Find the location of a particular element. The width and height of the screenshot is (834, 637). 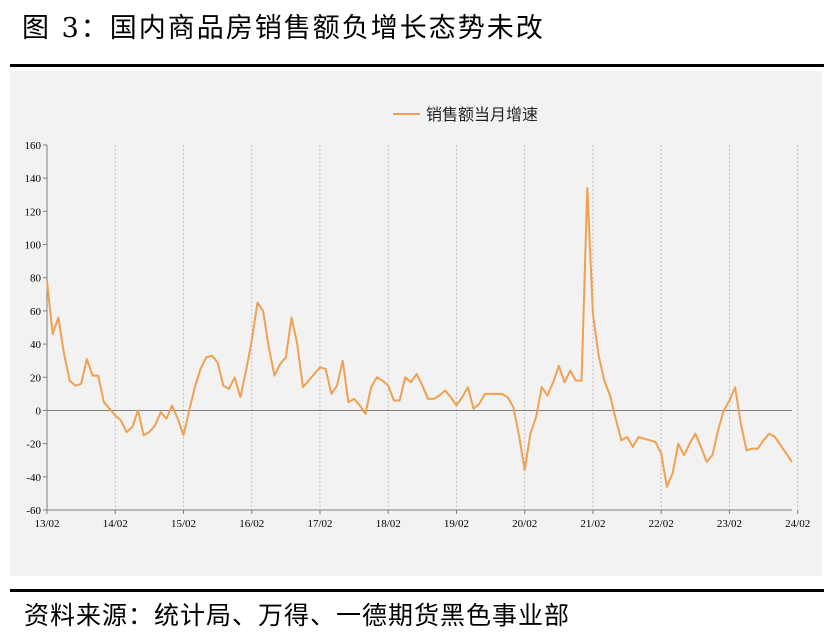

x-tick-label: 14/02 is located at coordinates (115, 524).